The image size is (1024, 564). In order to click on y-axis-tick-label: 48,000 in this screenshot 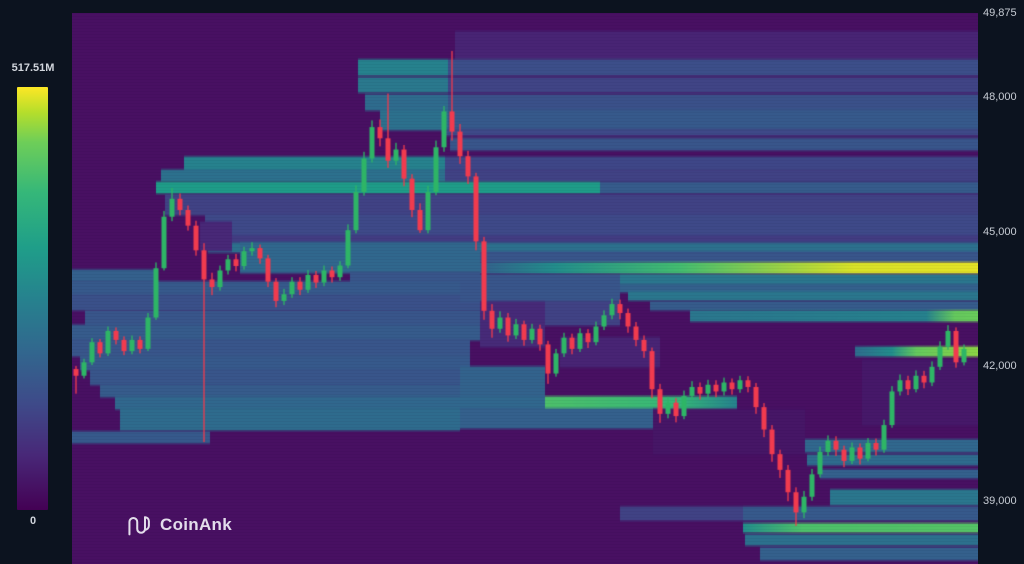, I will do `click(1000, 97)`.